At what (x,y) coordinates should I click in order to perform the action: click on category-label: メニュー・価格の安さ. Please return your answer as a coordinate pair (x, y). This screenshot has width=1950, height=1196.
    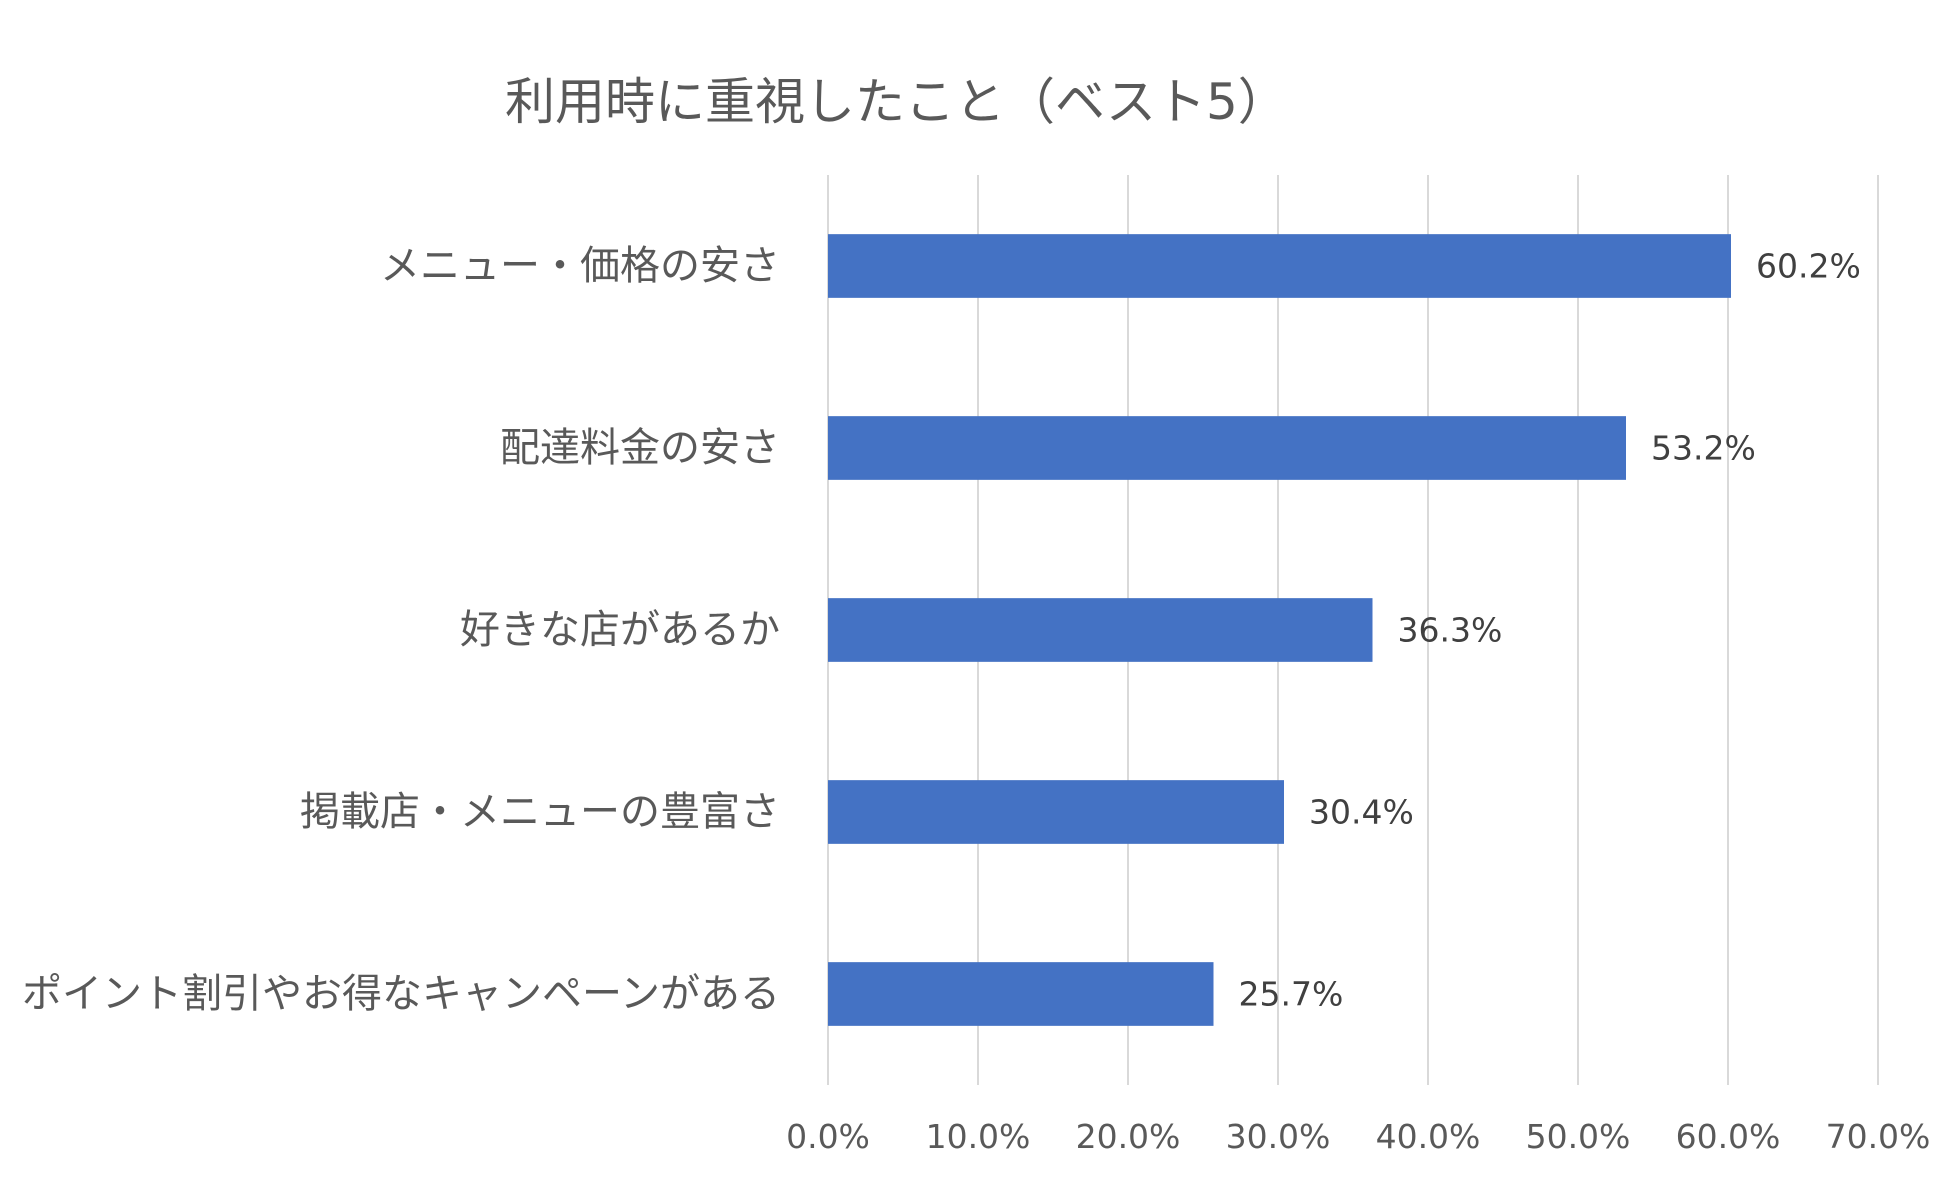
    Looking at the image, I should click on (580, 266).